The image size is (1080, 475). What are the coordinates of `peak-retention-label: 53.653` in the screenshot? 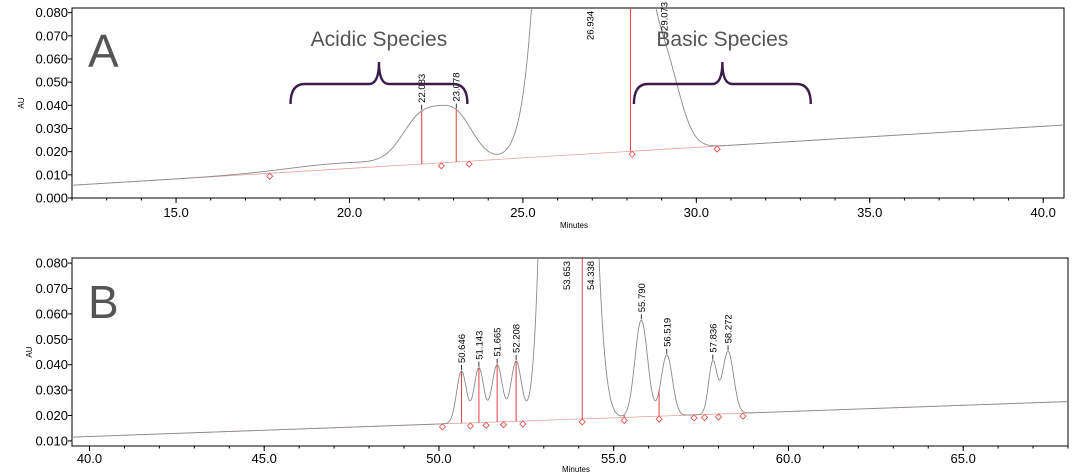 It's located at (567, 275).